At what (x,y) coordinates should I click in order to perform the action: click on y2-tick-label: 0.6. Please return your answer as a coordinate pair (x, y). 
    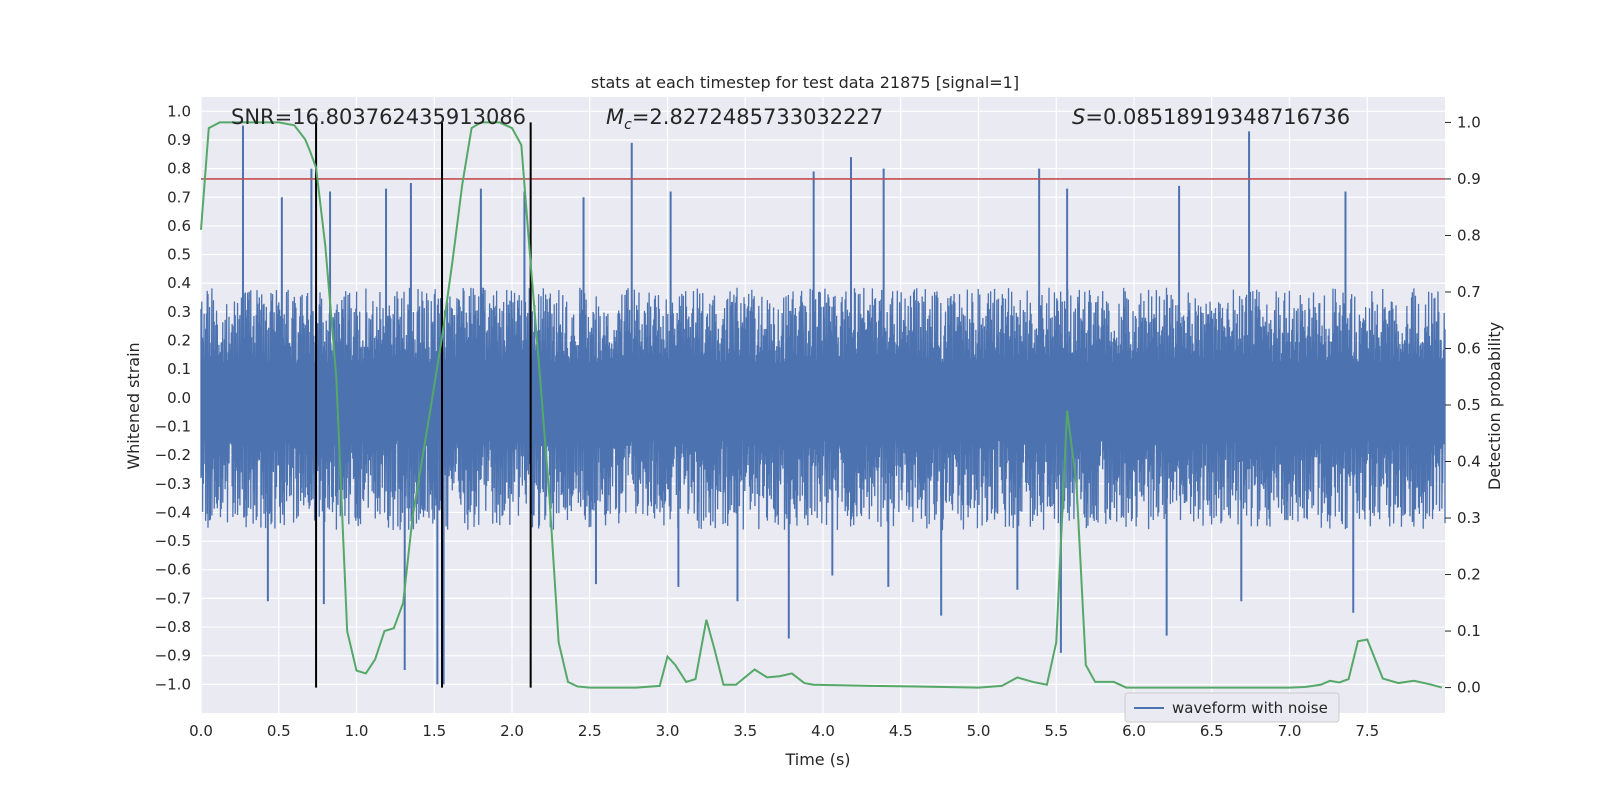
    Looking at the image, I should click on (1469, 348).